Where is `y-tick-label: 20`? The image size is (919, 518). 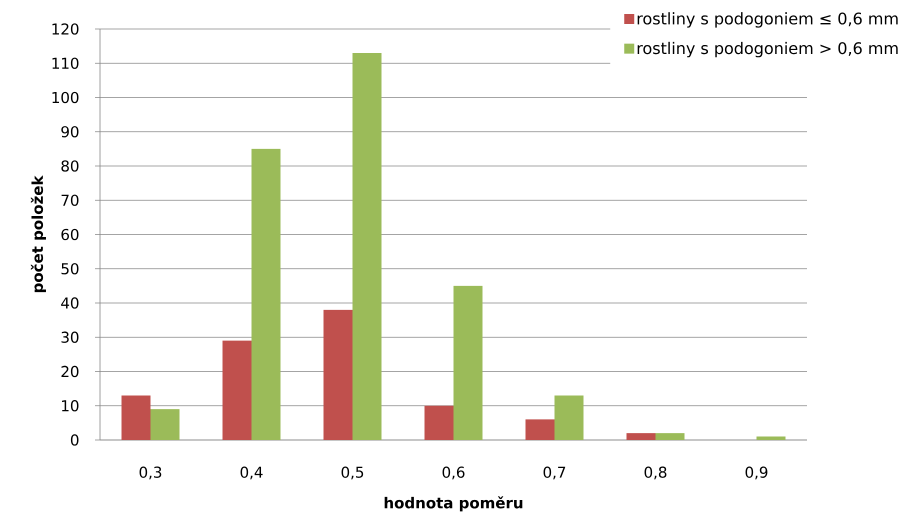 y-tick-label: 20 is located at coordinates (69, 372).